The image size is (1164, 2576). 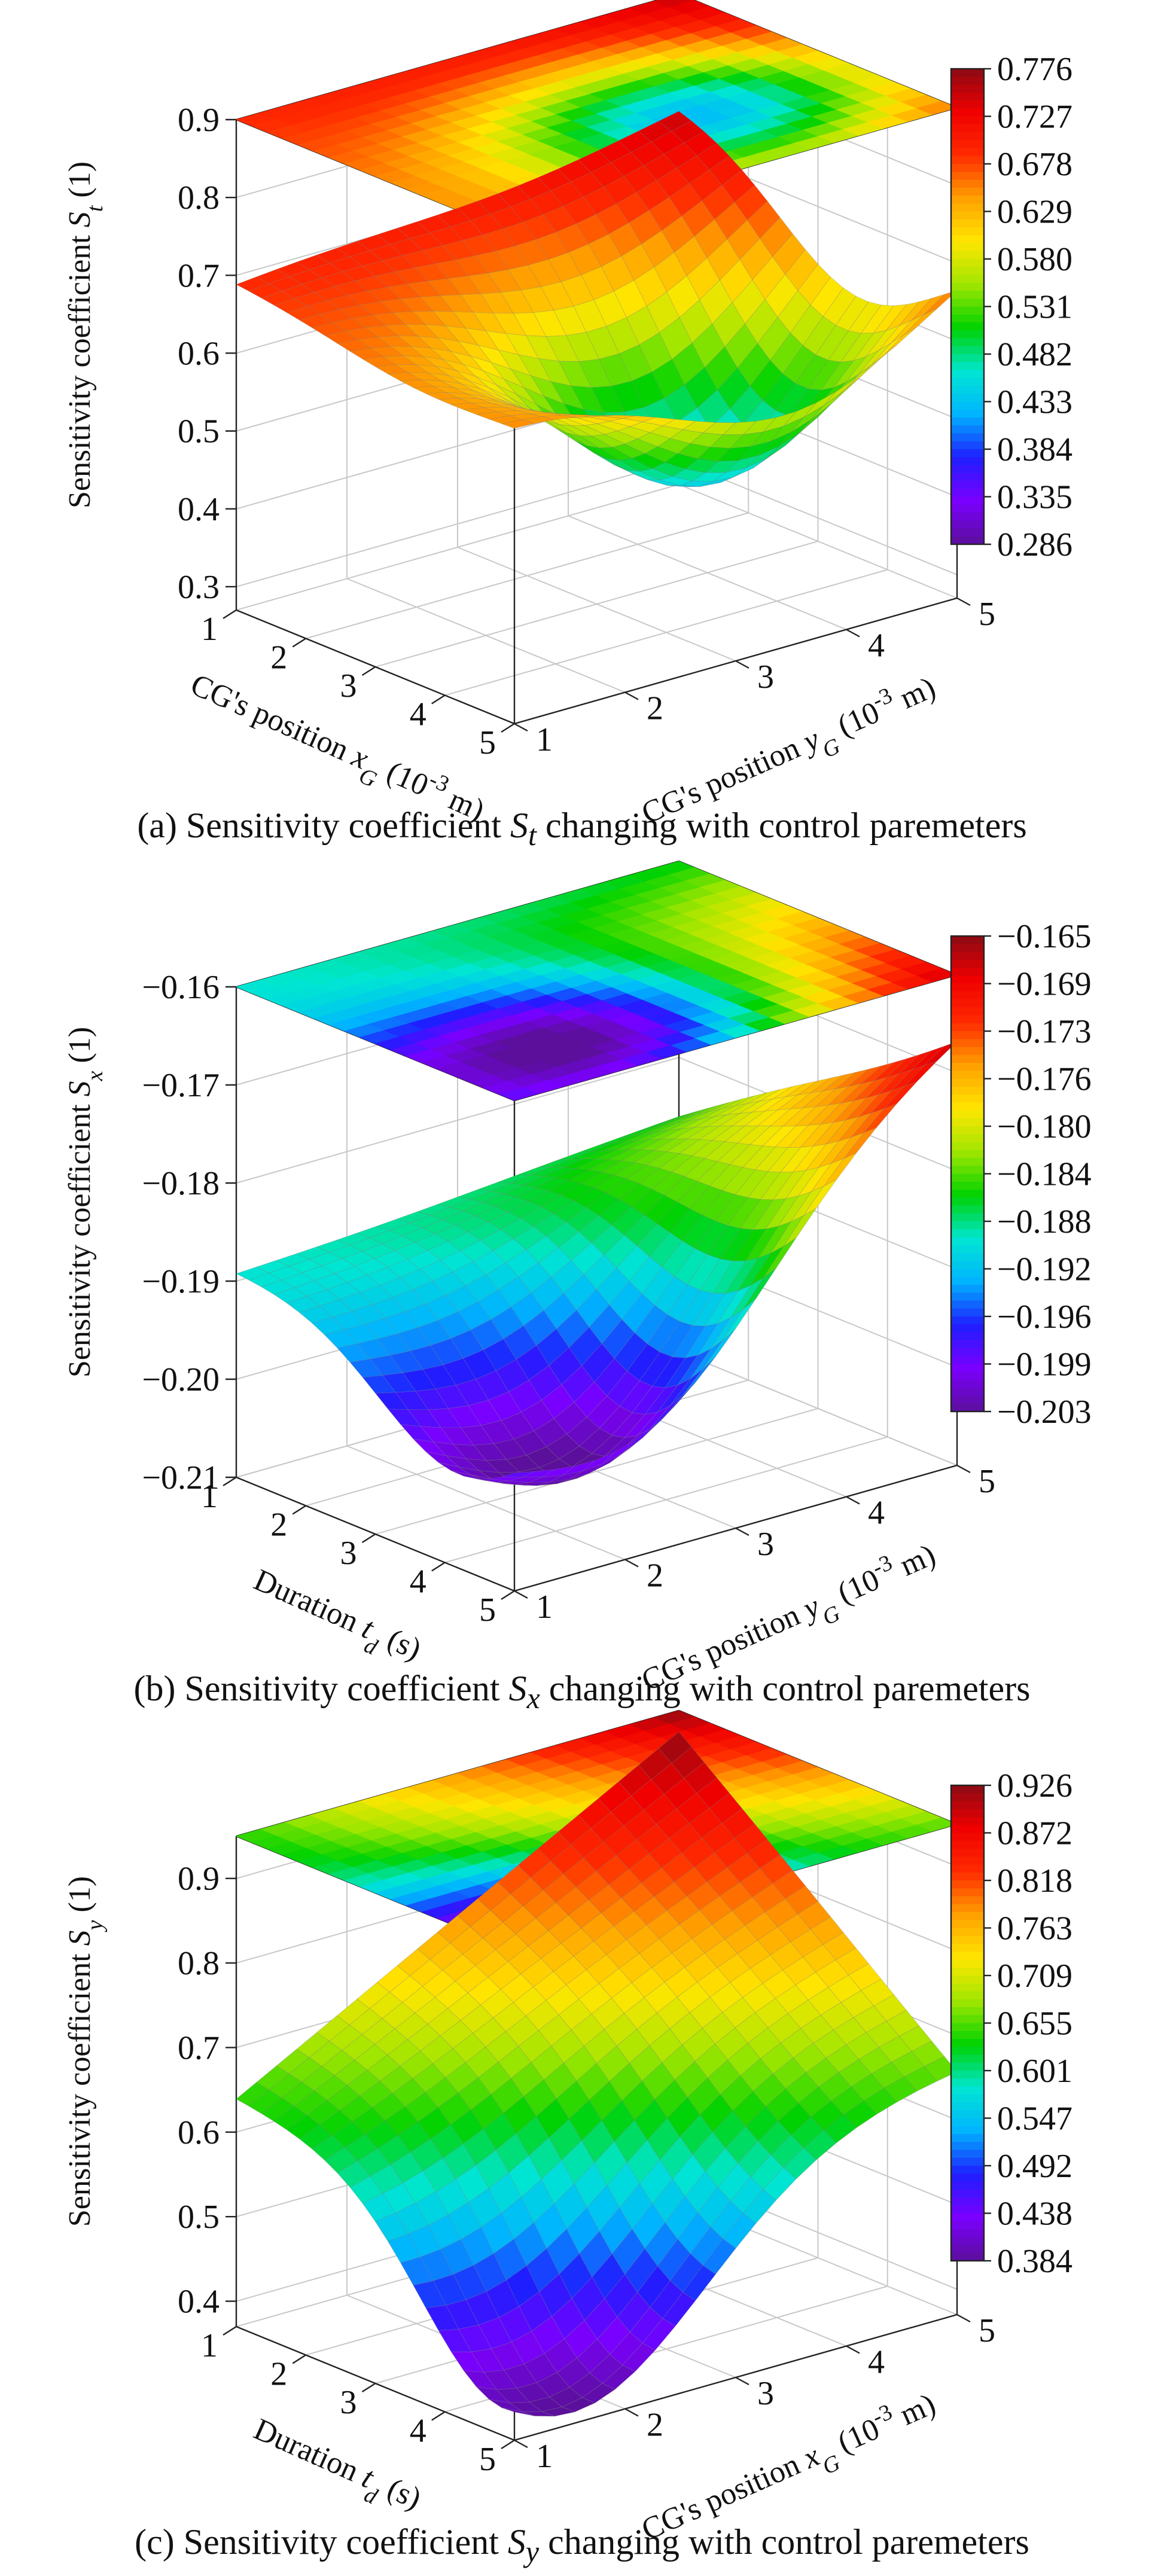 What do you see at coordinates (596, 1263) in the screenshot?
I see `pb-surface` at bounding box center [596, 1263].